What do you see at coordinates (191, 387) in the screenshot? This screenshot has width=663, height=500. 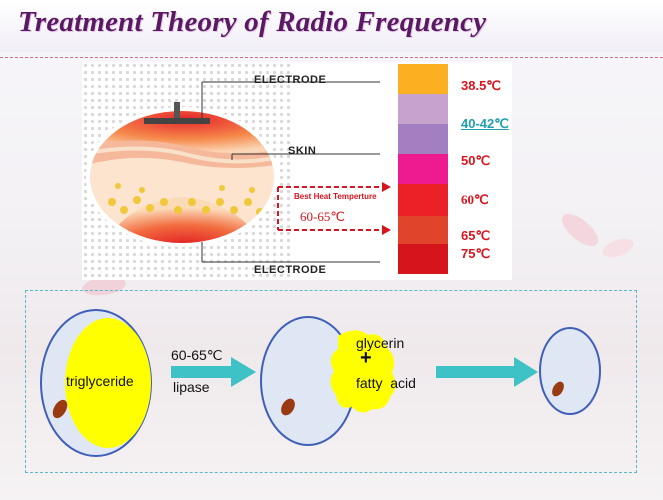 I see `lipase-label: lipase` at bounding box center [191, 387].